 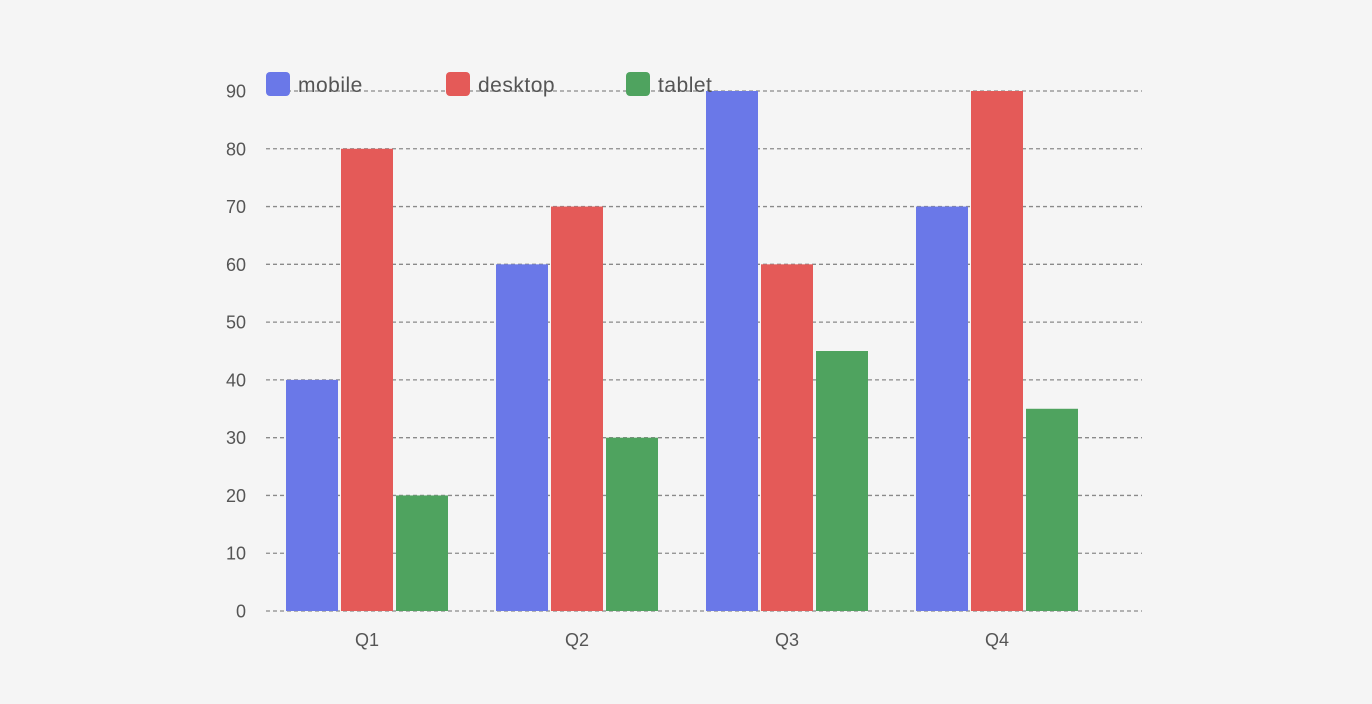 What do you see at coordinates (787, 640) in the screenshot?
I see `x-tick-label: Q3` at bounding box center [787, 640].